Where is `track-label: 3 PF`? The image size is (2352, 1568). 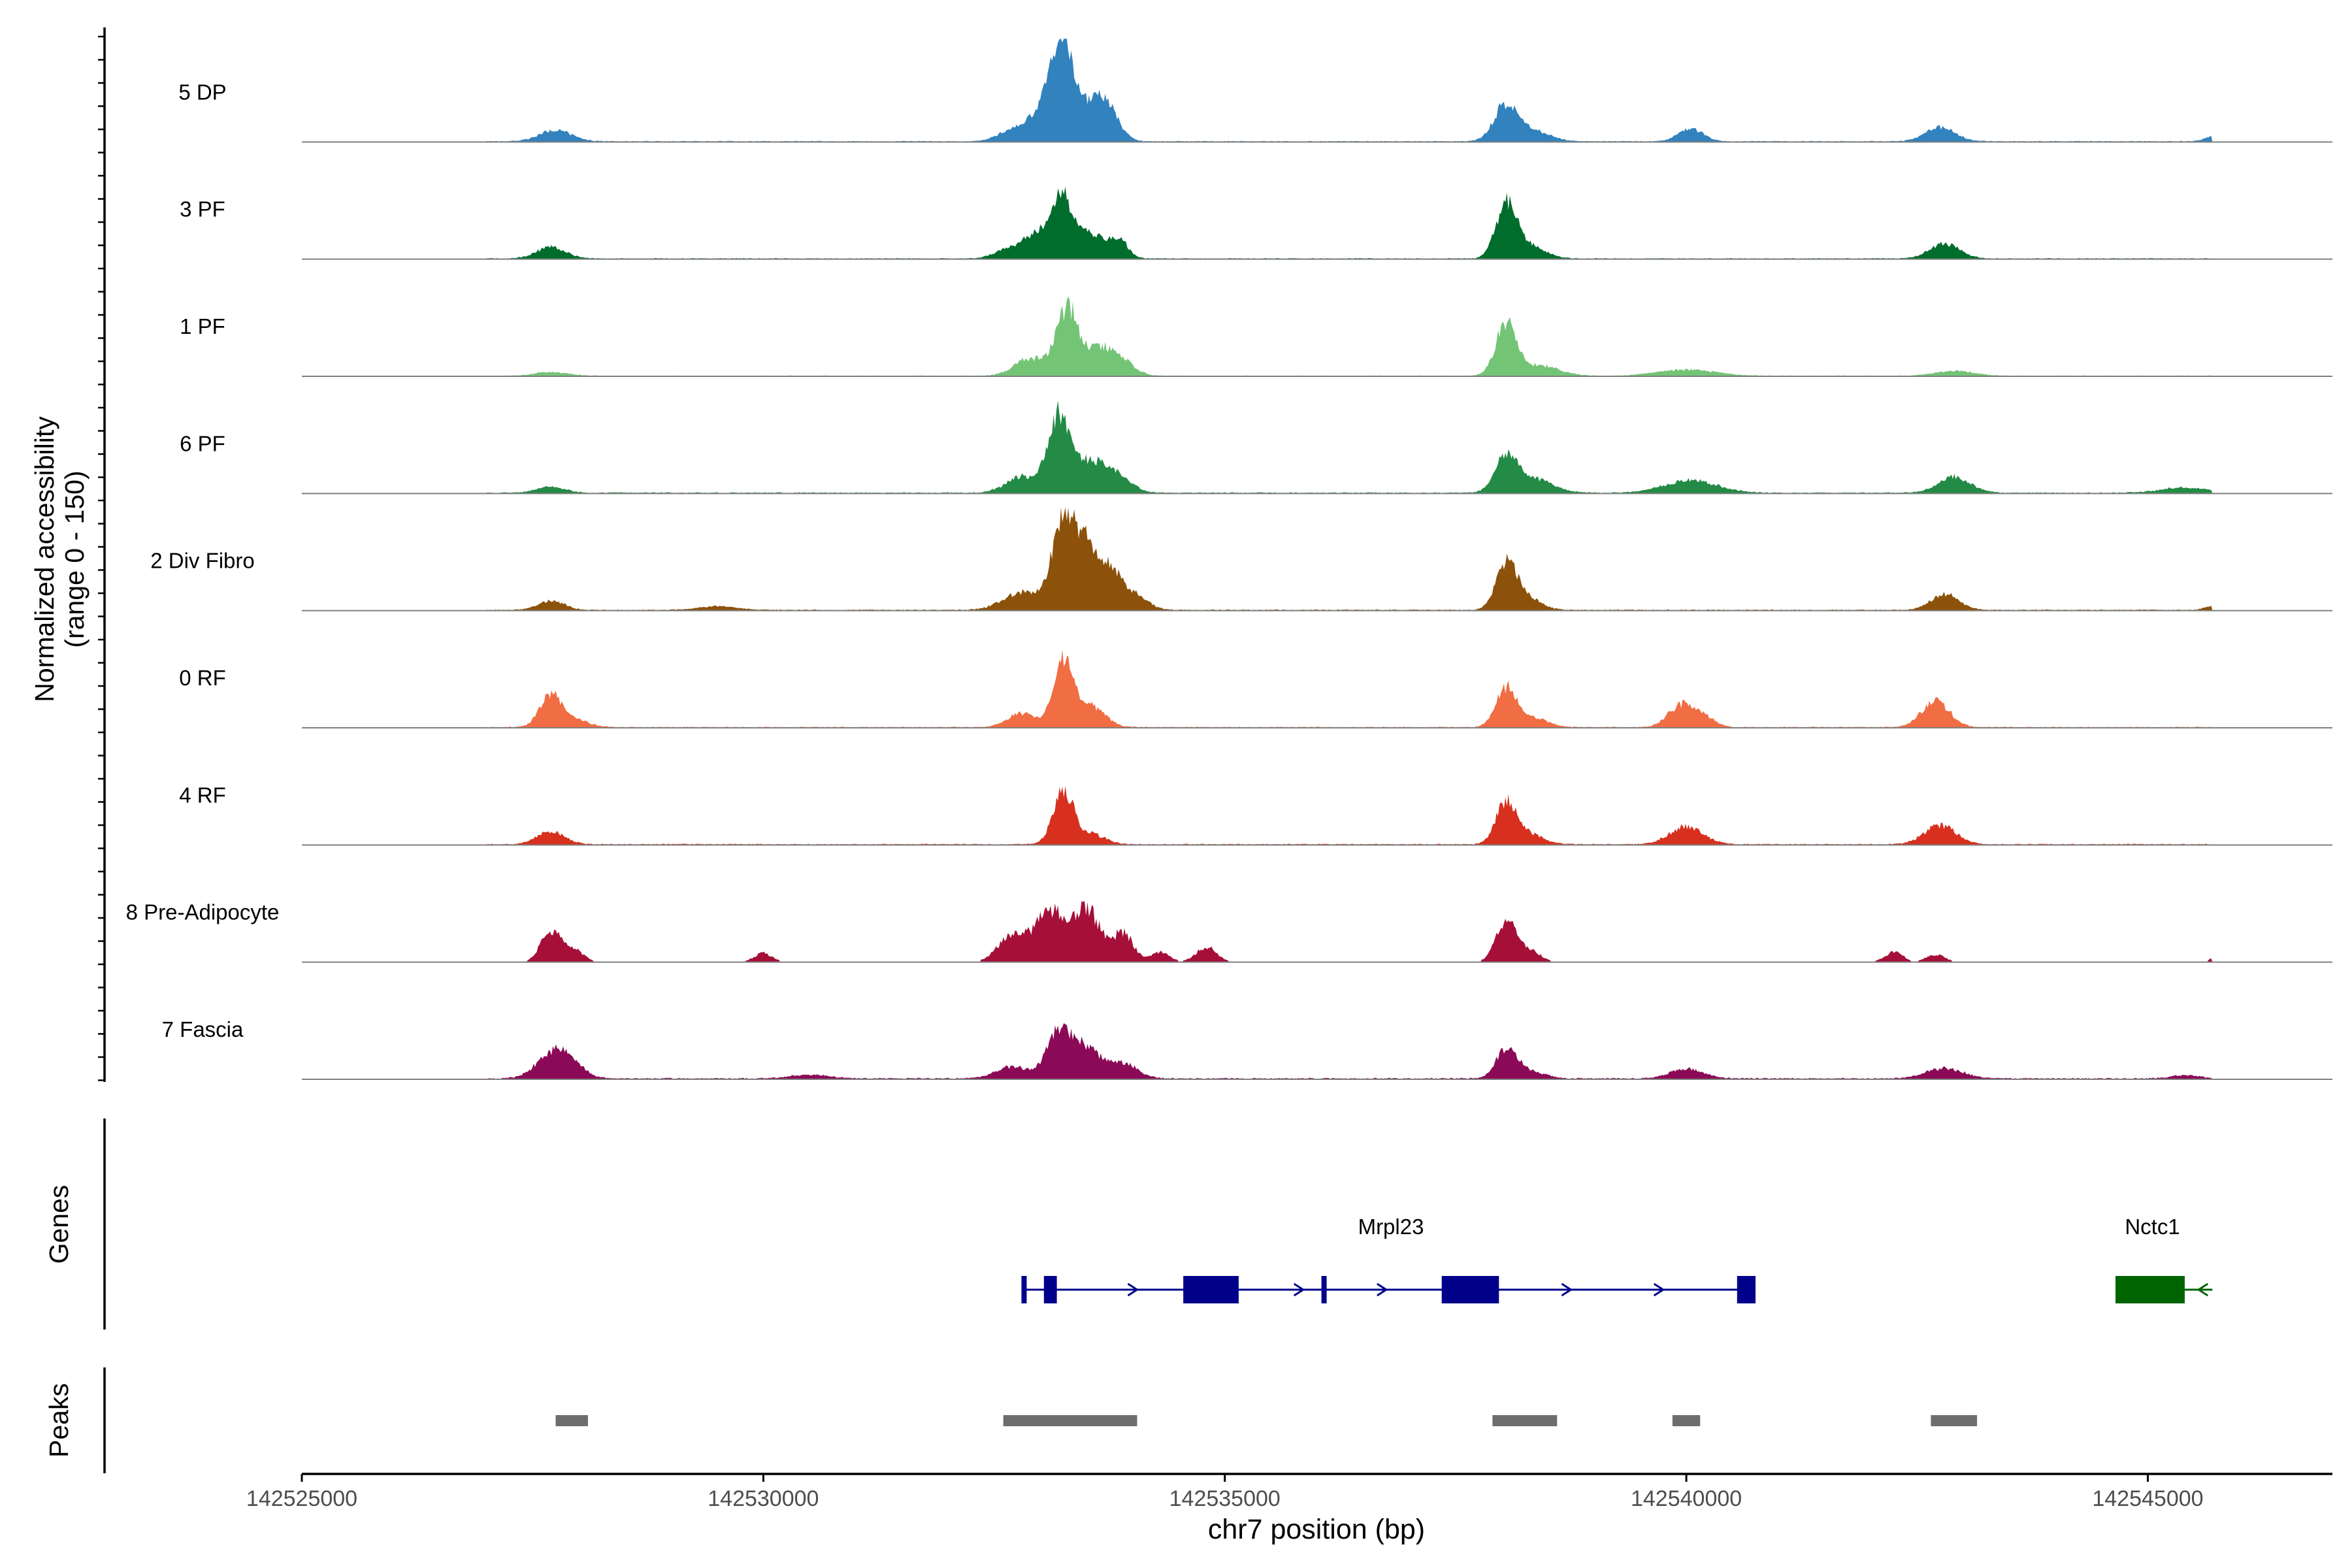 track-label: 3 PF is located at coordinates (202, 209).